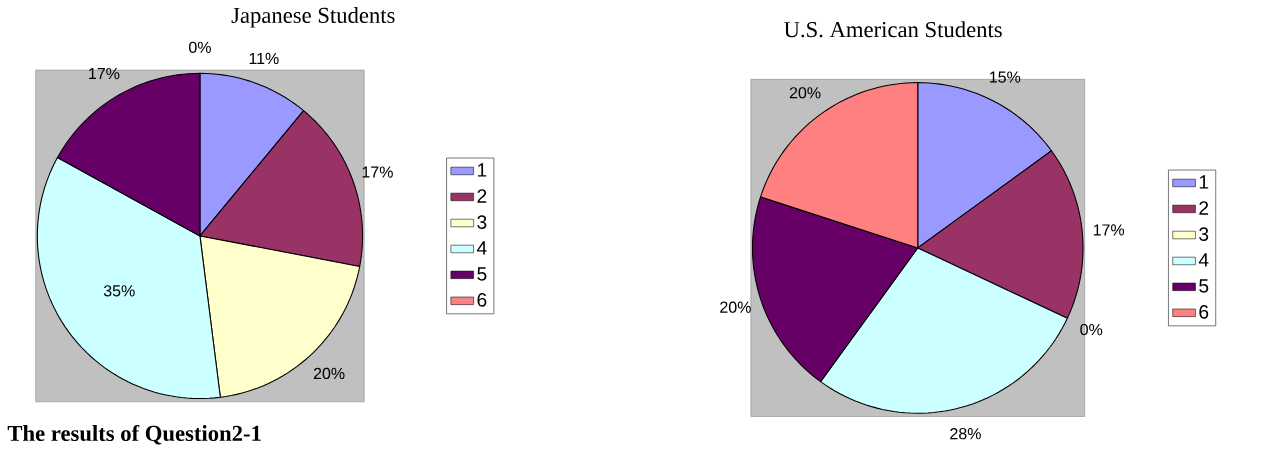 The width and height of the screenshot is (1261, 451). I want to click on data-label: 28%, so click(965, 434).